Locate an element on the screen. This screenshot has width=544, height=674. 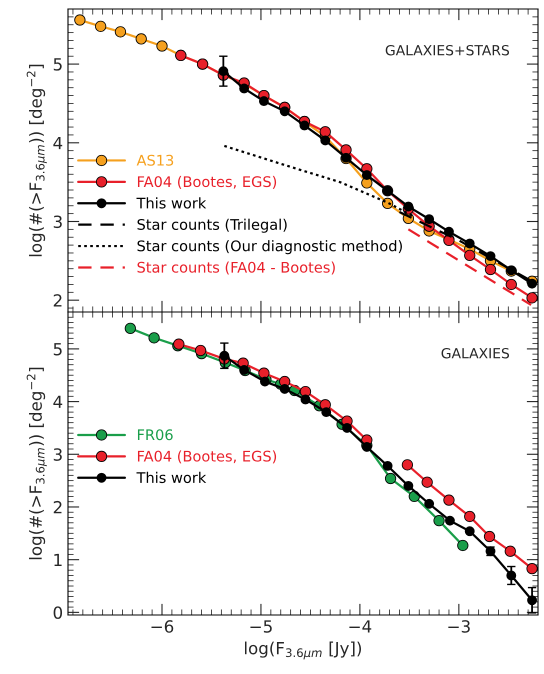
y-tick-label: 1 is located at coordinates (58, 560).